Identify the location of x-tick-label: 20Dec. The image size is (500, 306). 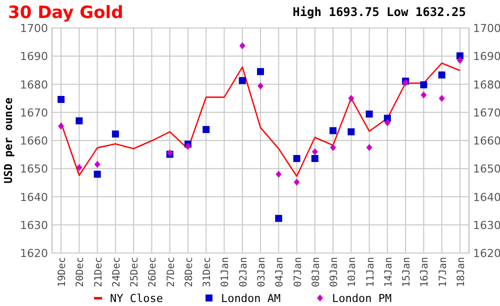
(80, 272).